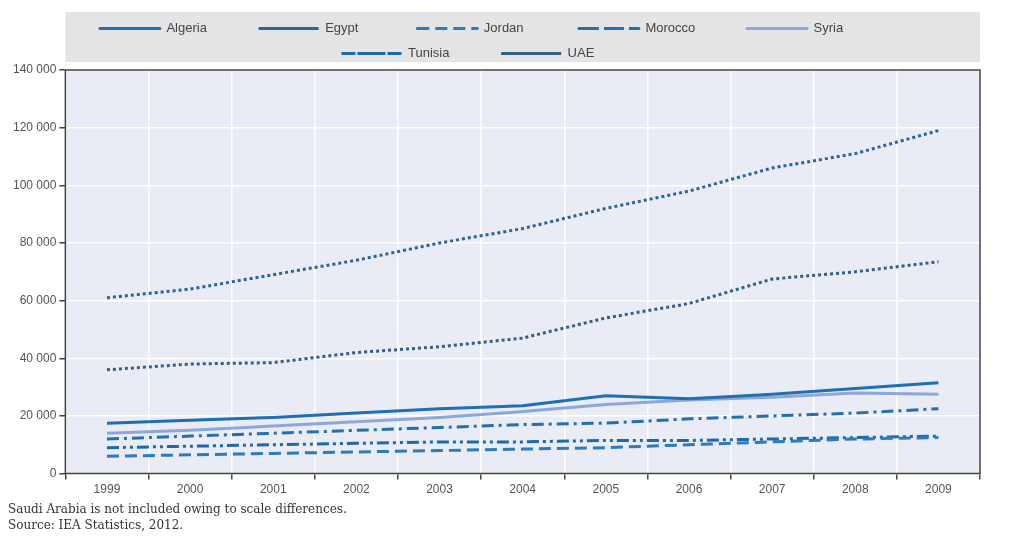  What do you see at coordinates (440, 489) in the screenshot?
I see `x-tick-label: 2003` at bounding box center [440, 489].